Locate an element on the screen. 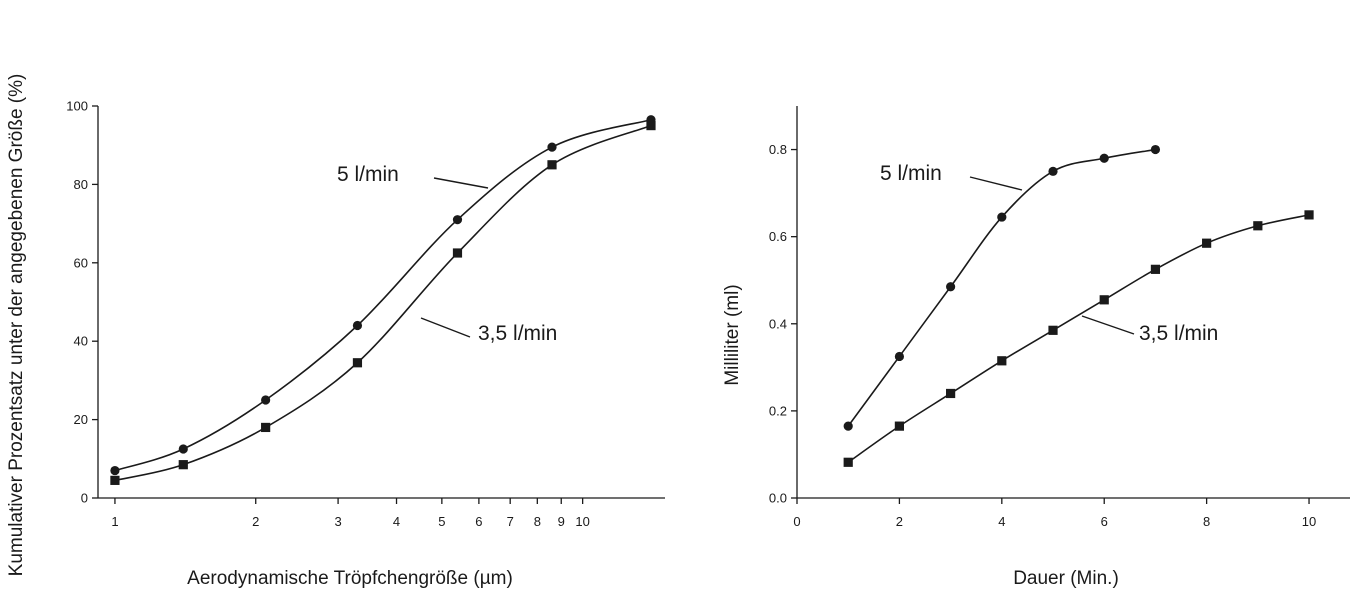 The image size is (1366, 615). y-tick-label: 0.2 is located at coordinates (778, 410).